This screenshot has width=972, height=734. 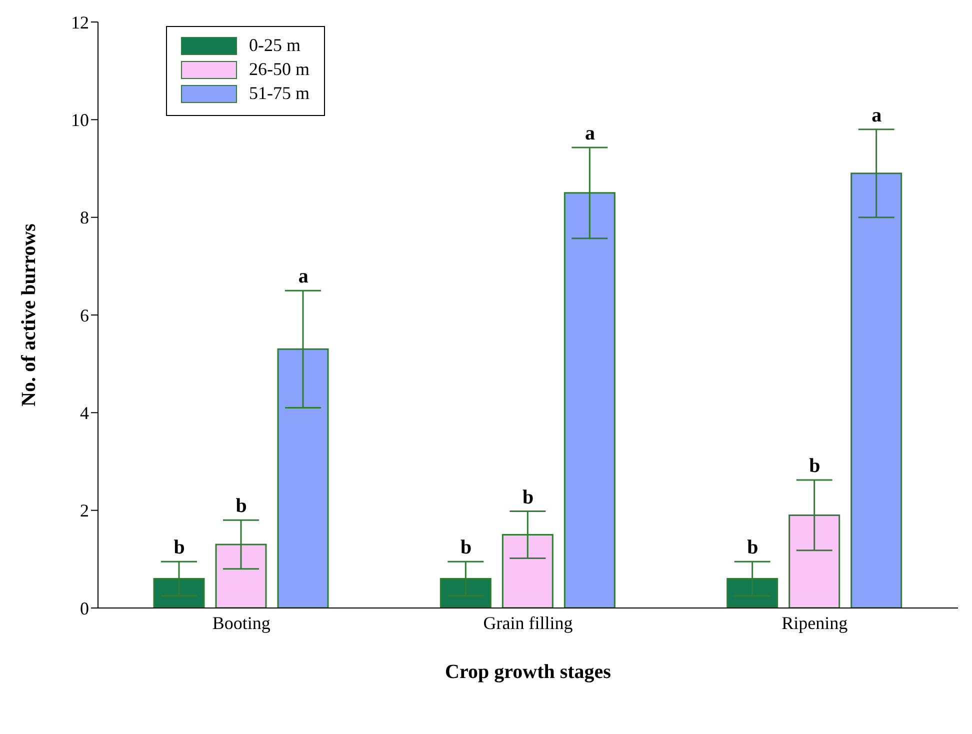 I want to click on x-tick-label: Booting, so click(x=241, y=622).